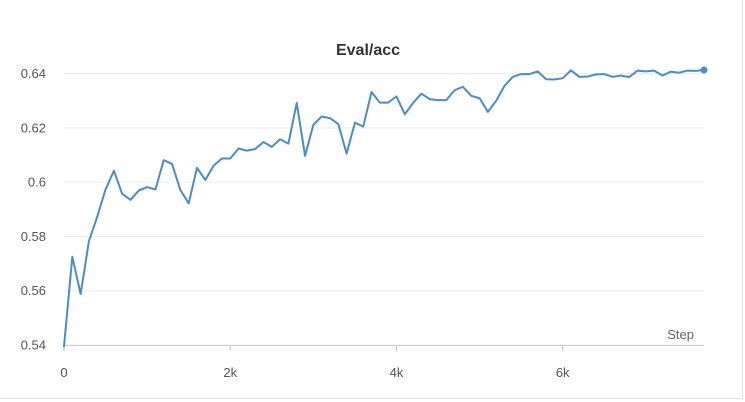 The width and height of the screenshot is (745, 402). I want to click on x-axis-ticks: 0 2k 4k 6k, so click(315, 362).